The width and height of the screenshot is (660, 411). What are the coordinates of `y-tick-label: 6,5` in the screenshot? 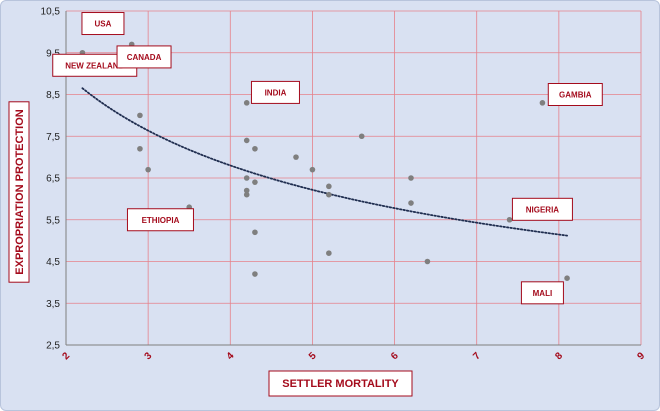 It's located at (53, 179).